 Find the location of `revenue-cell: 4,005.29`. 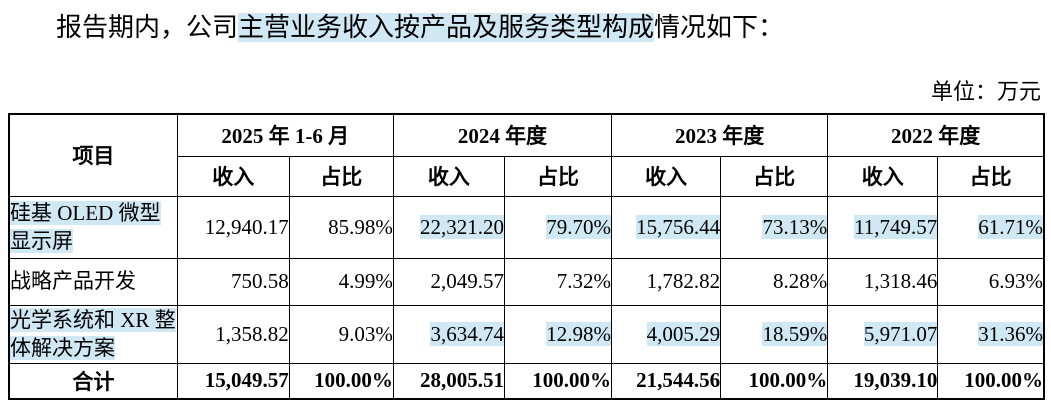

revenue-cell: 4,005.29 is located at coordinates (666, 334).